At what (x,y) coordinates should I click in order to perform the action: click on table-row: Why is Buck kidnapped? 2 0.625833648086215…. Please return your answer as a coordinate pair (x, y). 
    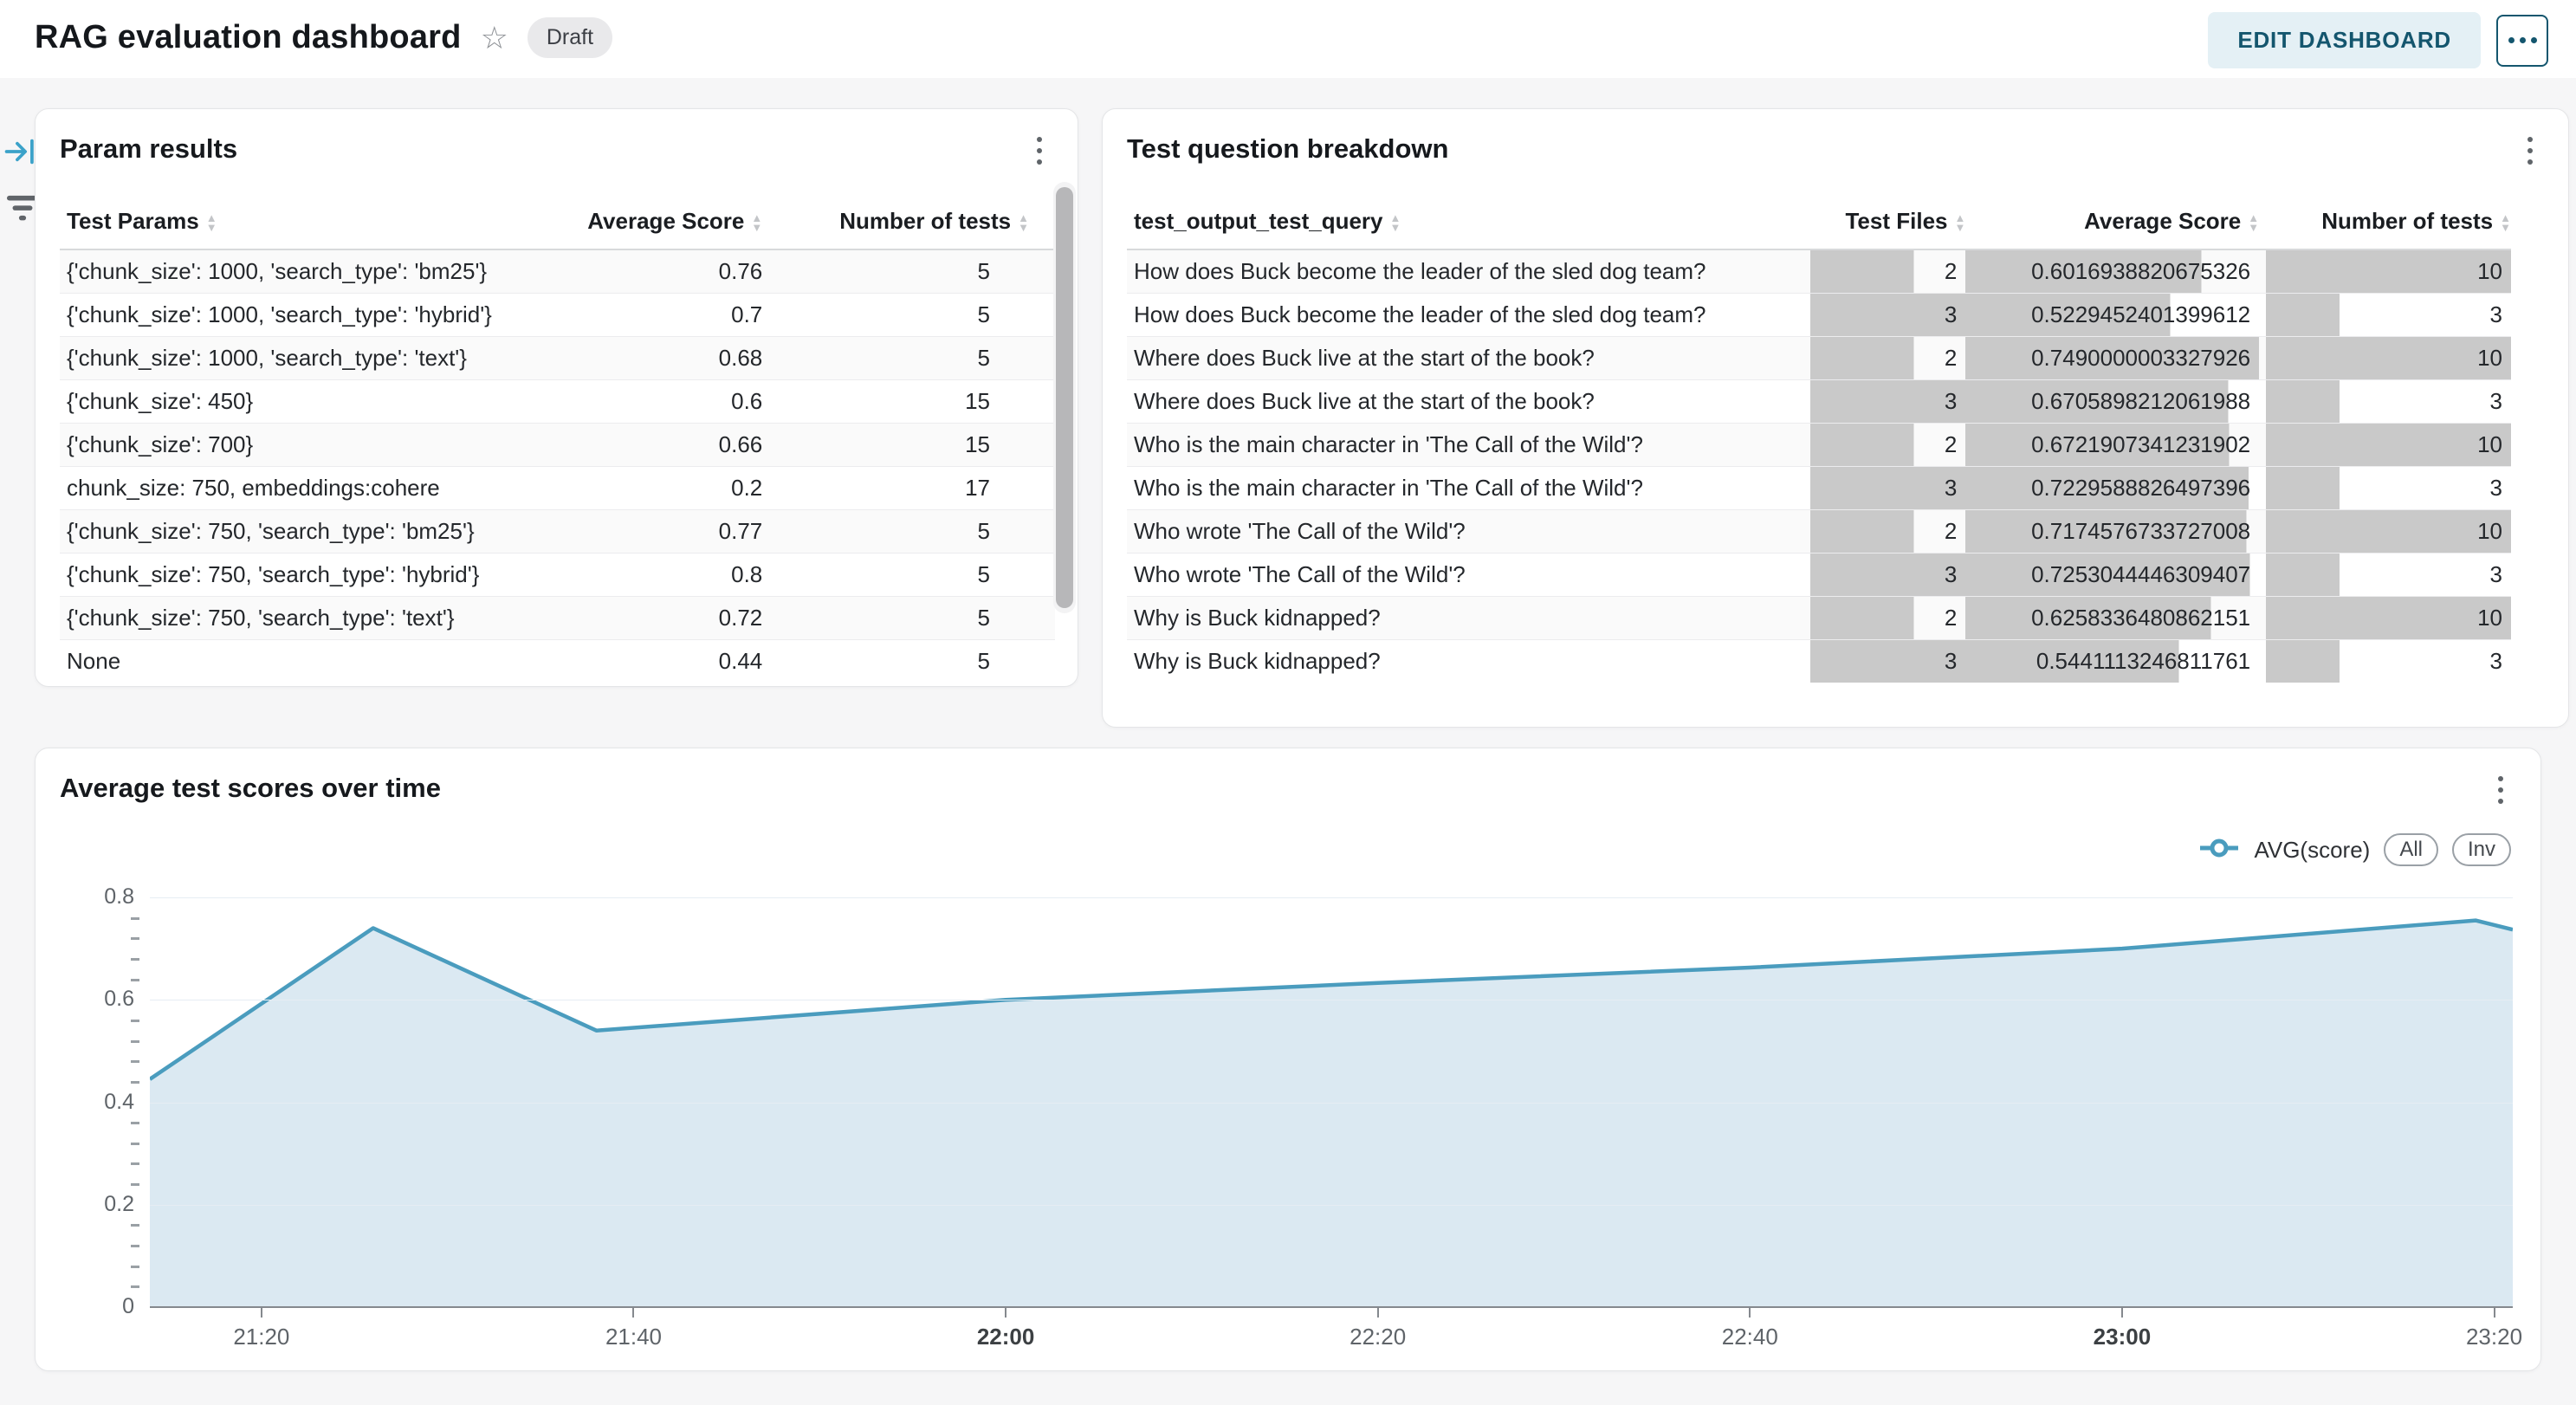
    Looking at the image, I should click on (1819, 617).